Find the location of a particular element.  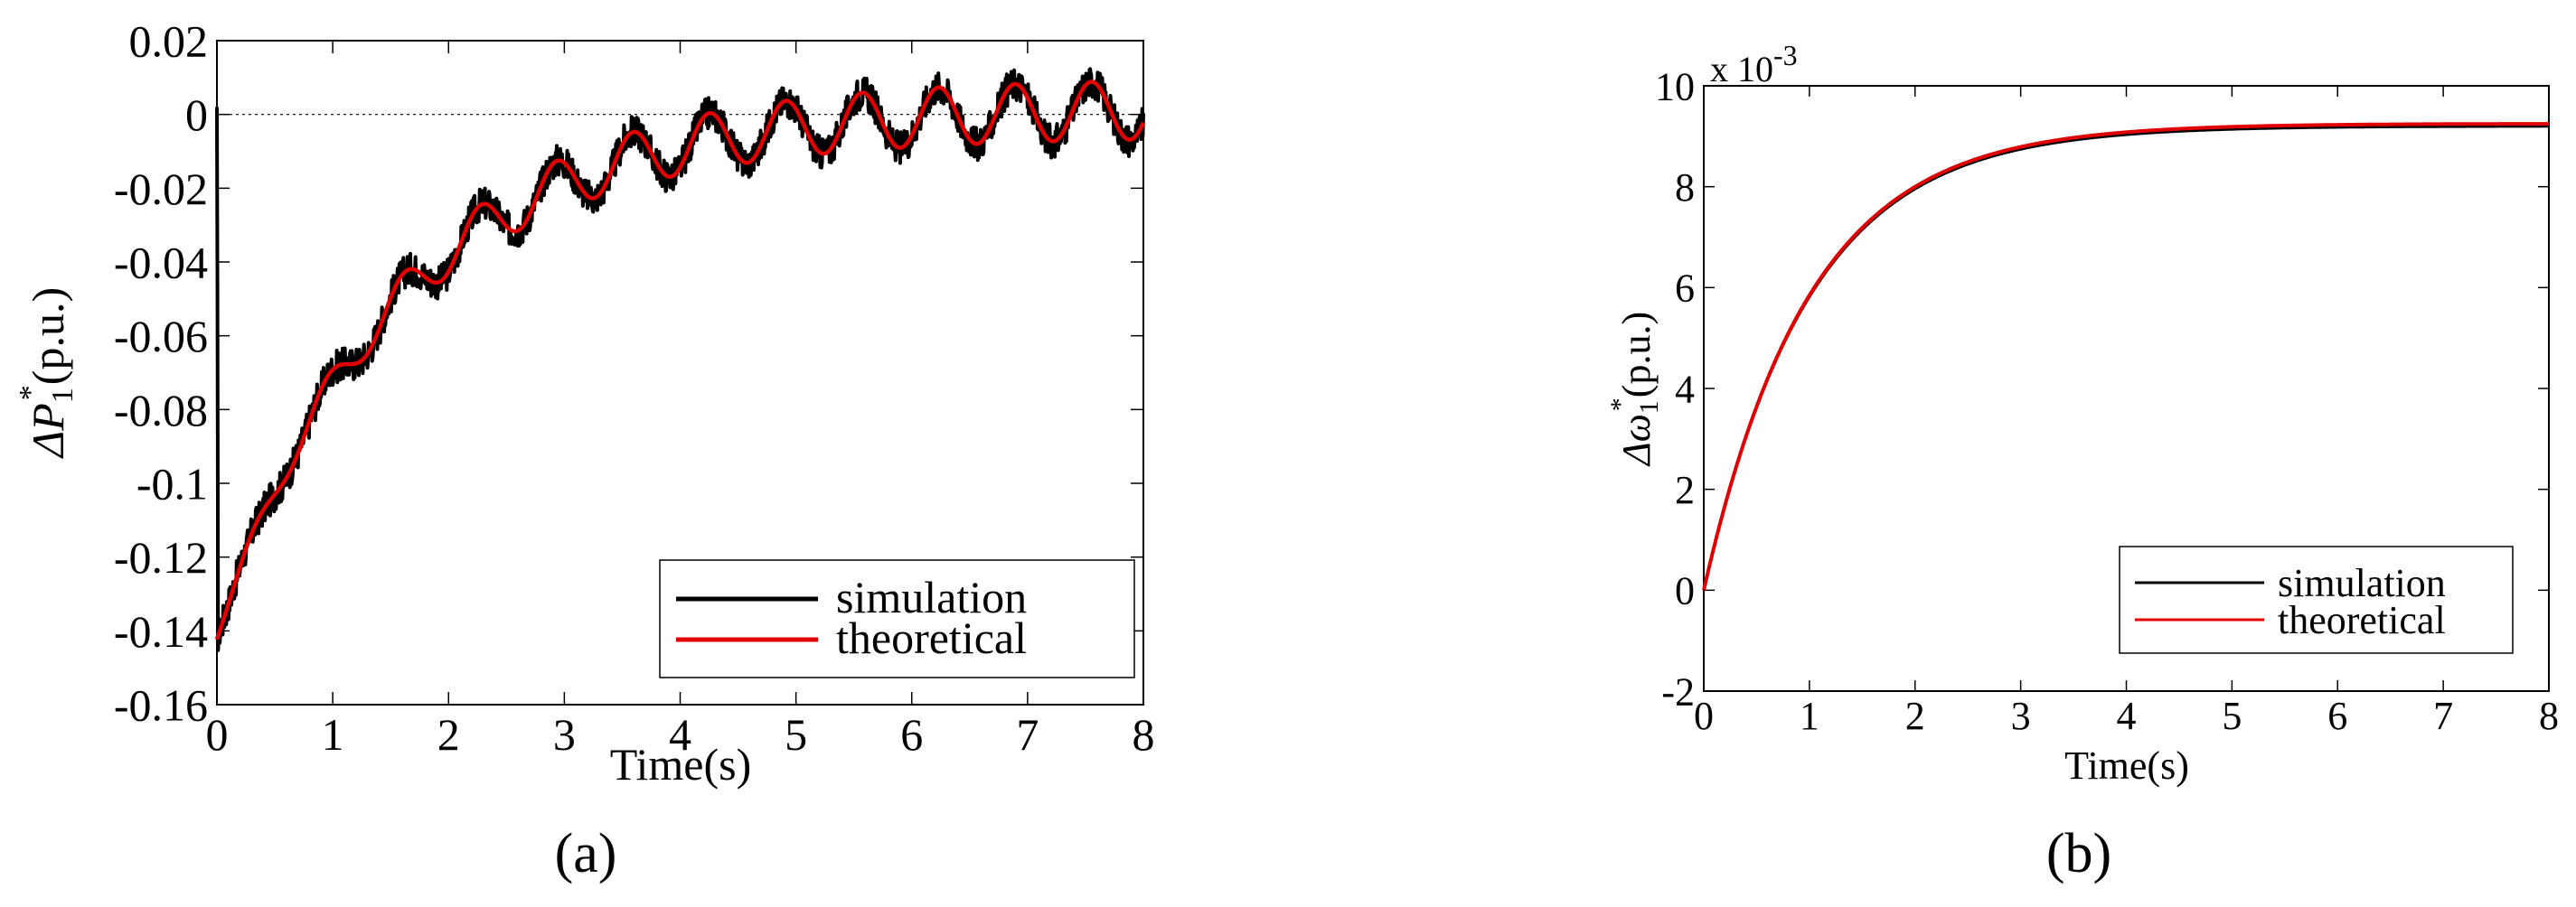

chart-a-xtick-label: 0 is located at coordinates (217, 734).